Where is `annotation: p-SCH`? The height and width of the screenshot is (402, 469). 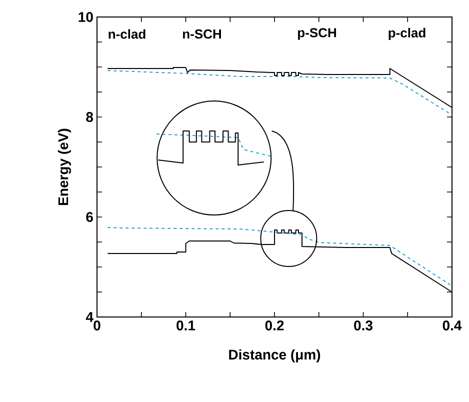 annotation: p-SCH is located at coordinates (317, 34).